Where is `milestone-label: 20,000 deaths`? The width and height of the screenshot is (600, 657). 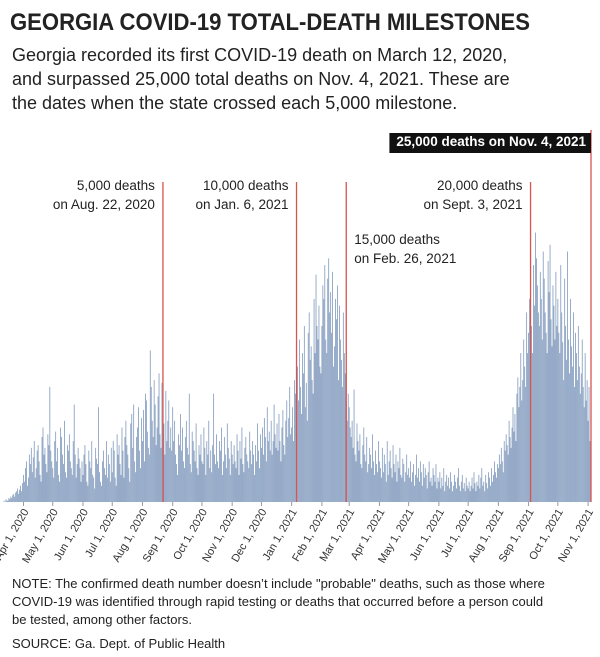 milestone-label: 20,000 deaths is located at coordinates (480, 185).